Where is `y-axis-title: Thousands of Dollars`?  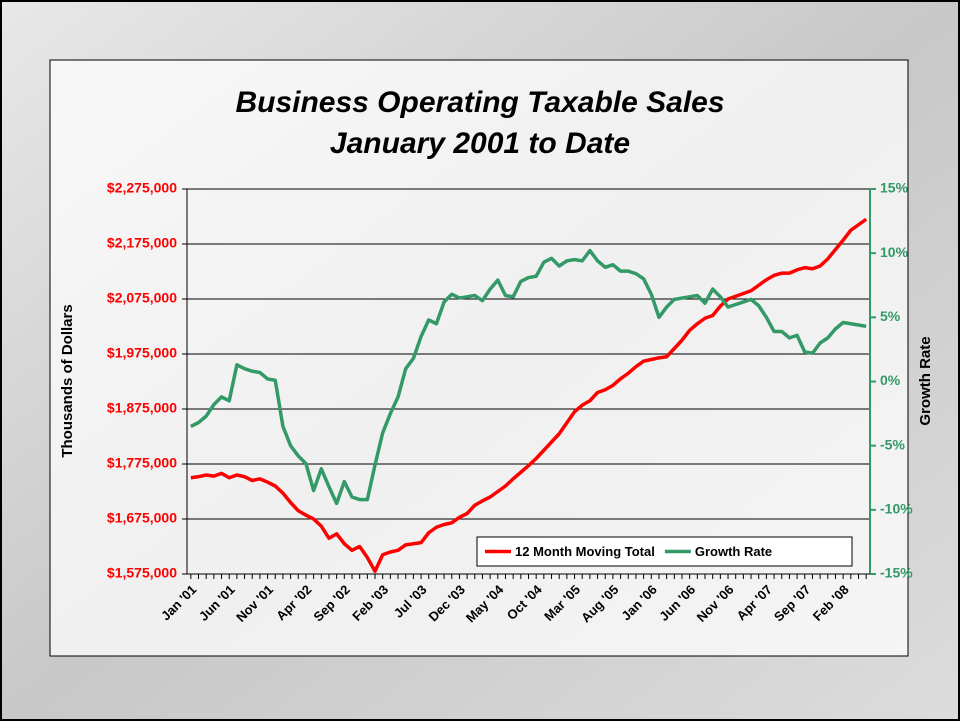 y-axis-title: Thousands of Dollars is located at coordinates (67, 380).